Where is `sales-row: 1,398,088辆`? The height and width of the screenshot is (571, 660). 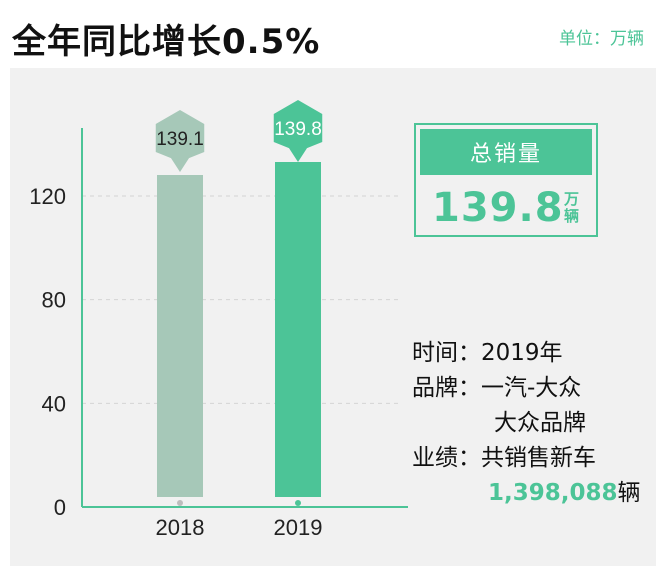 sales-row: 1,398,088辆 is located at coordinates (526, 493).